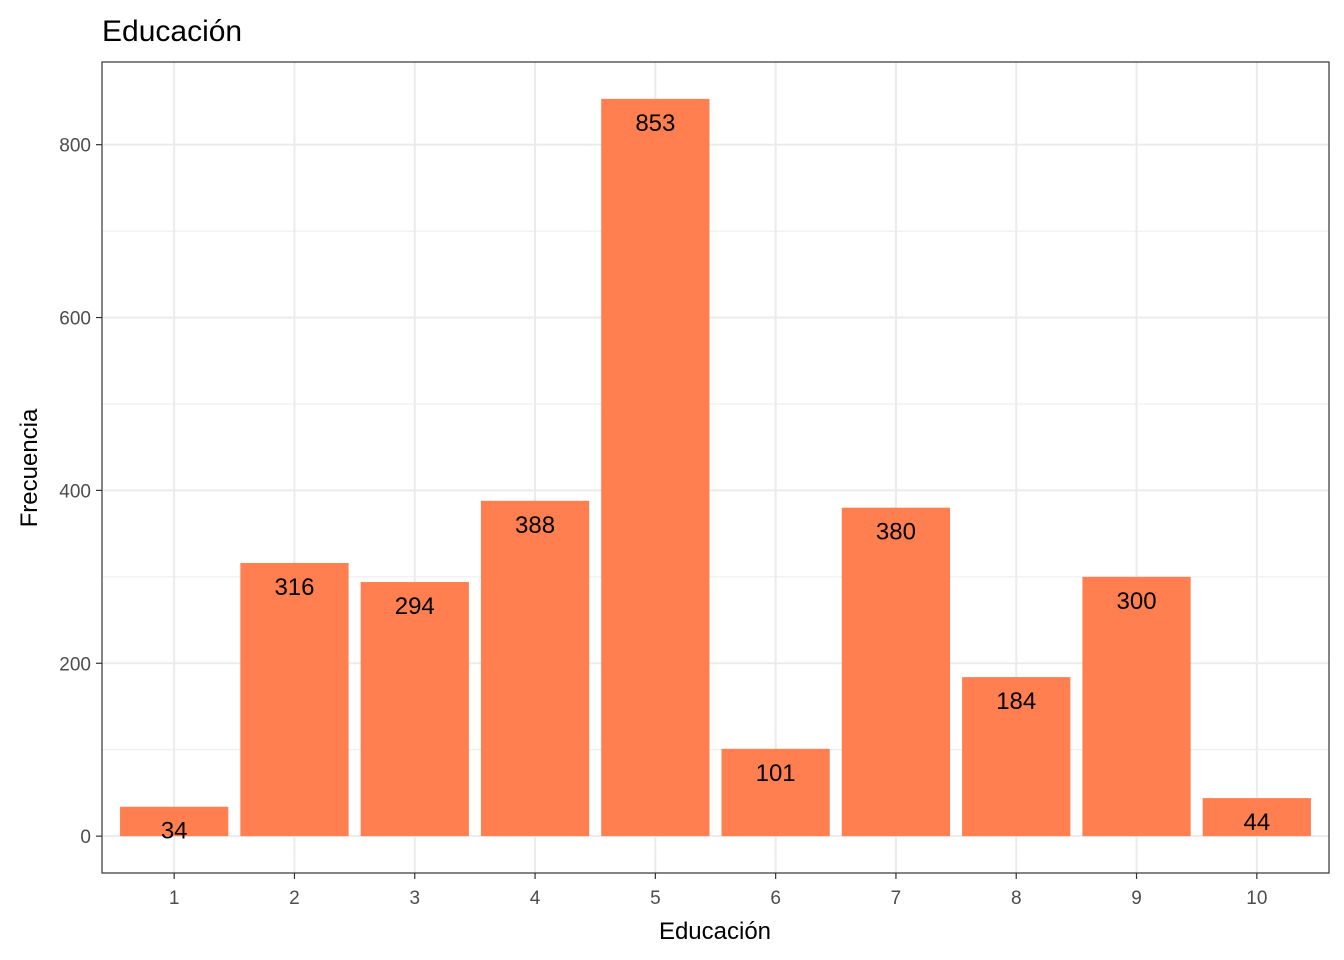 This screenshot has width=1344, height=960. What do you see at coordinates (1136, 898) in the screenshot?
I see `x-tick-label: 9` at bounding box center [1136, 898].